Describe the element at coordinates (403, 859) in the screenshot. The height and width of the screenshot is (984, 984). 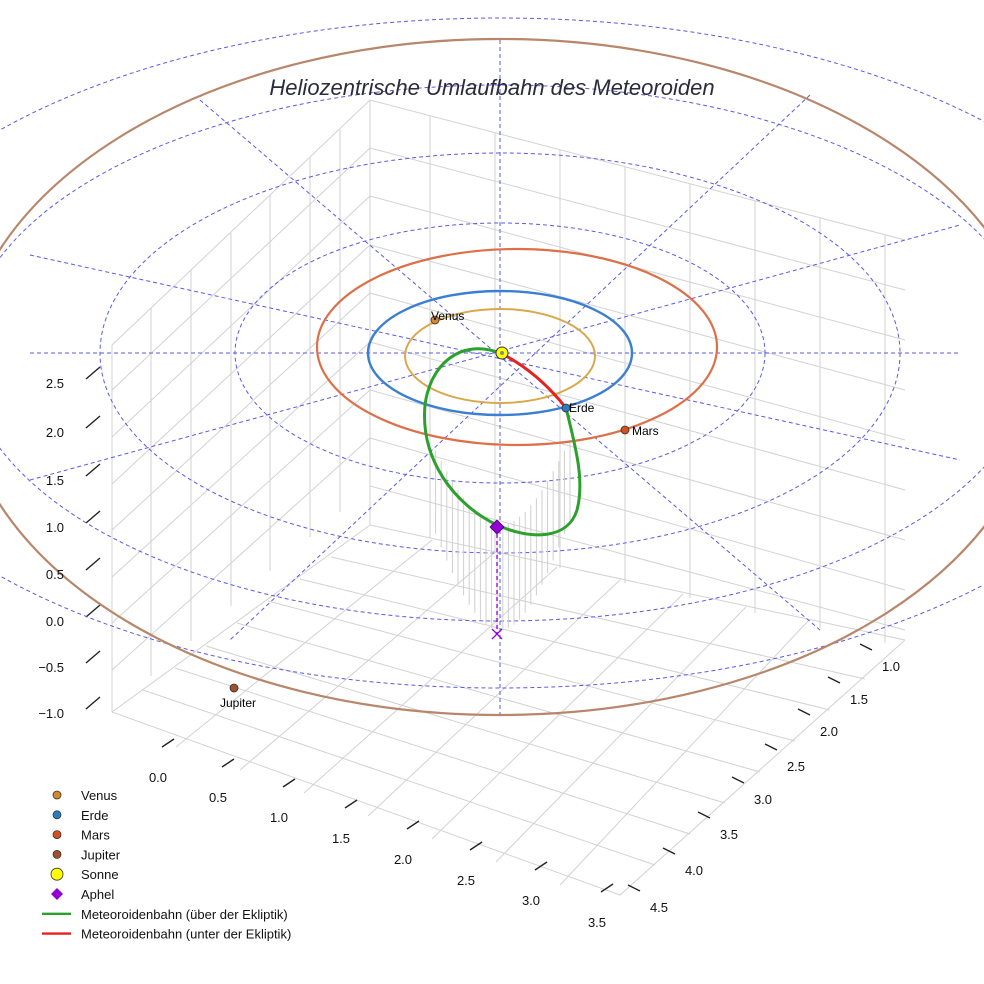
I see `x-tick-label: 2.0` at that location.